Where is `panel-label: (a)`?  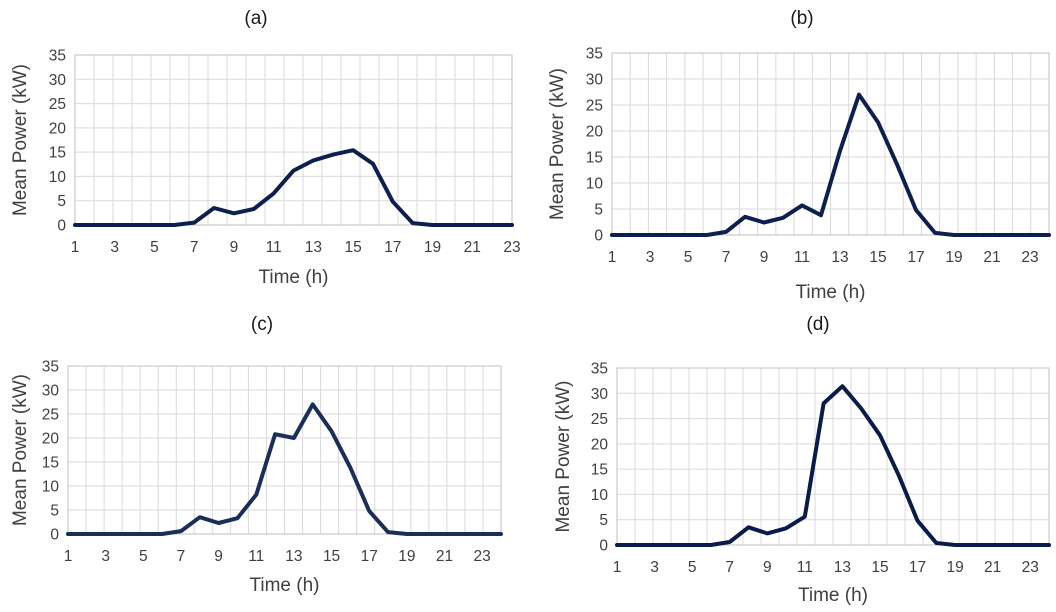
panel-label: (a) is located at coordinates (255, 18).